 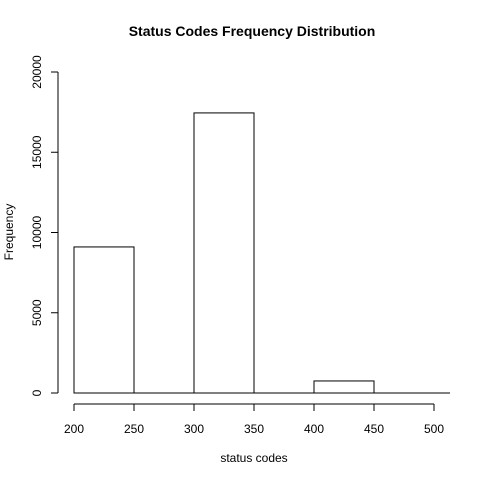 I want to click on x-tick-label: 250, so click(x=134, y=429).